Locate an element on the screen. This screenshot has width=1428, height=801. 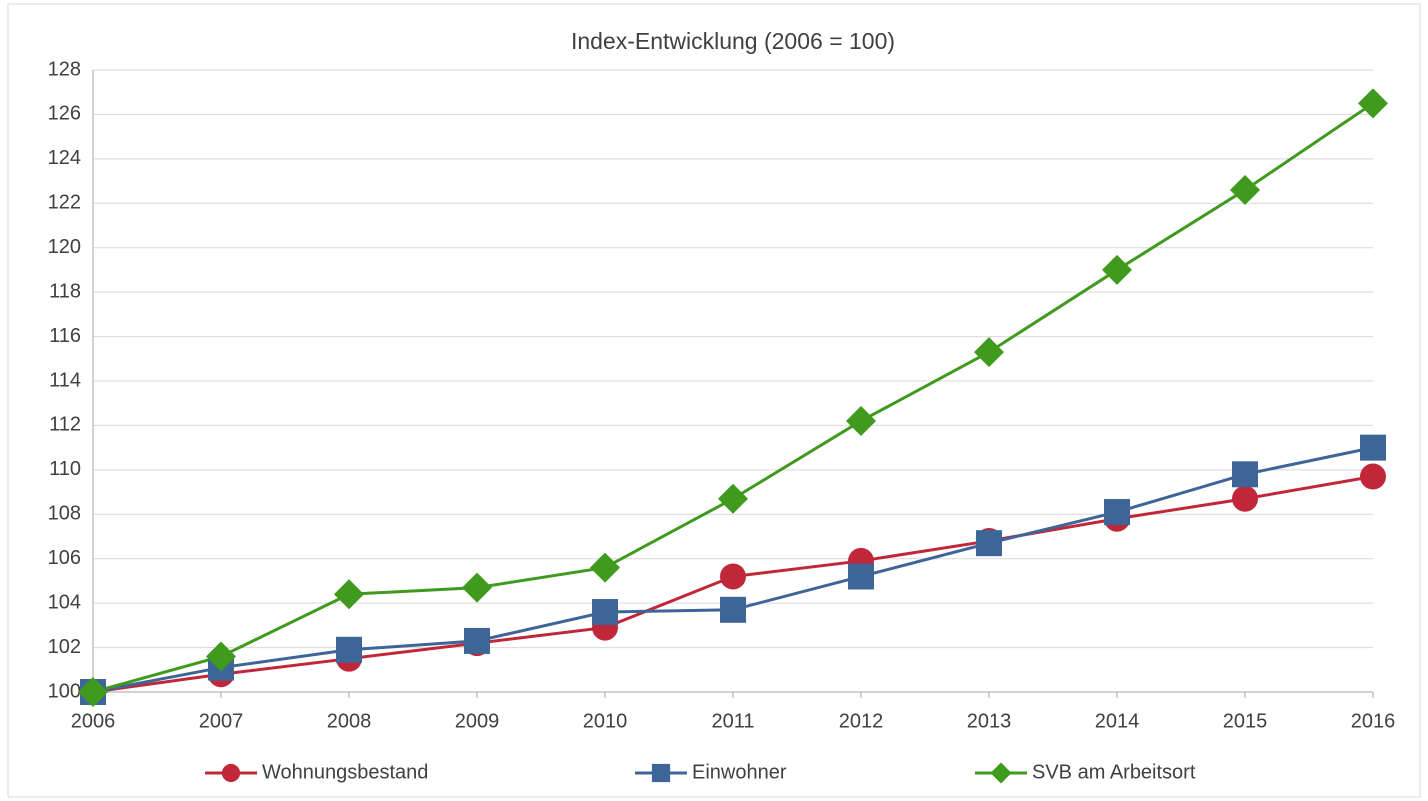
x-tick-label: 2010 is located at coordinates (605, 721).